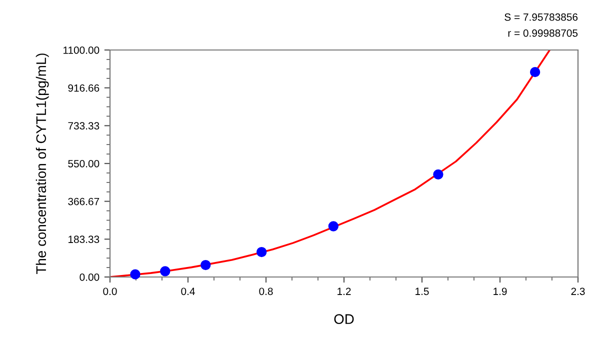  Describe the element at coordinates (344, 319) in the screenshot. I see `x-axis-title: OD` at that location.